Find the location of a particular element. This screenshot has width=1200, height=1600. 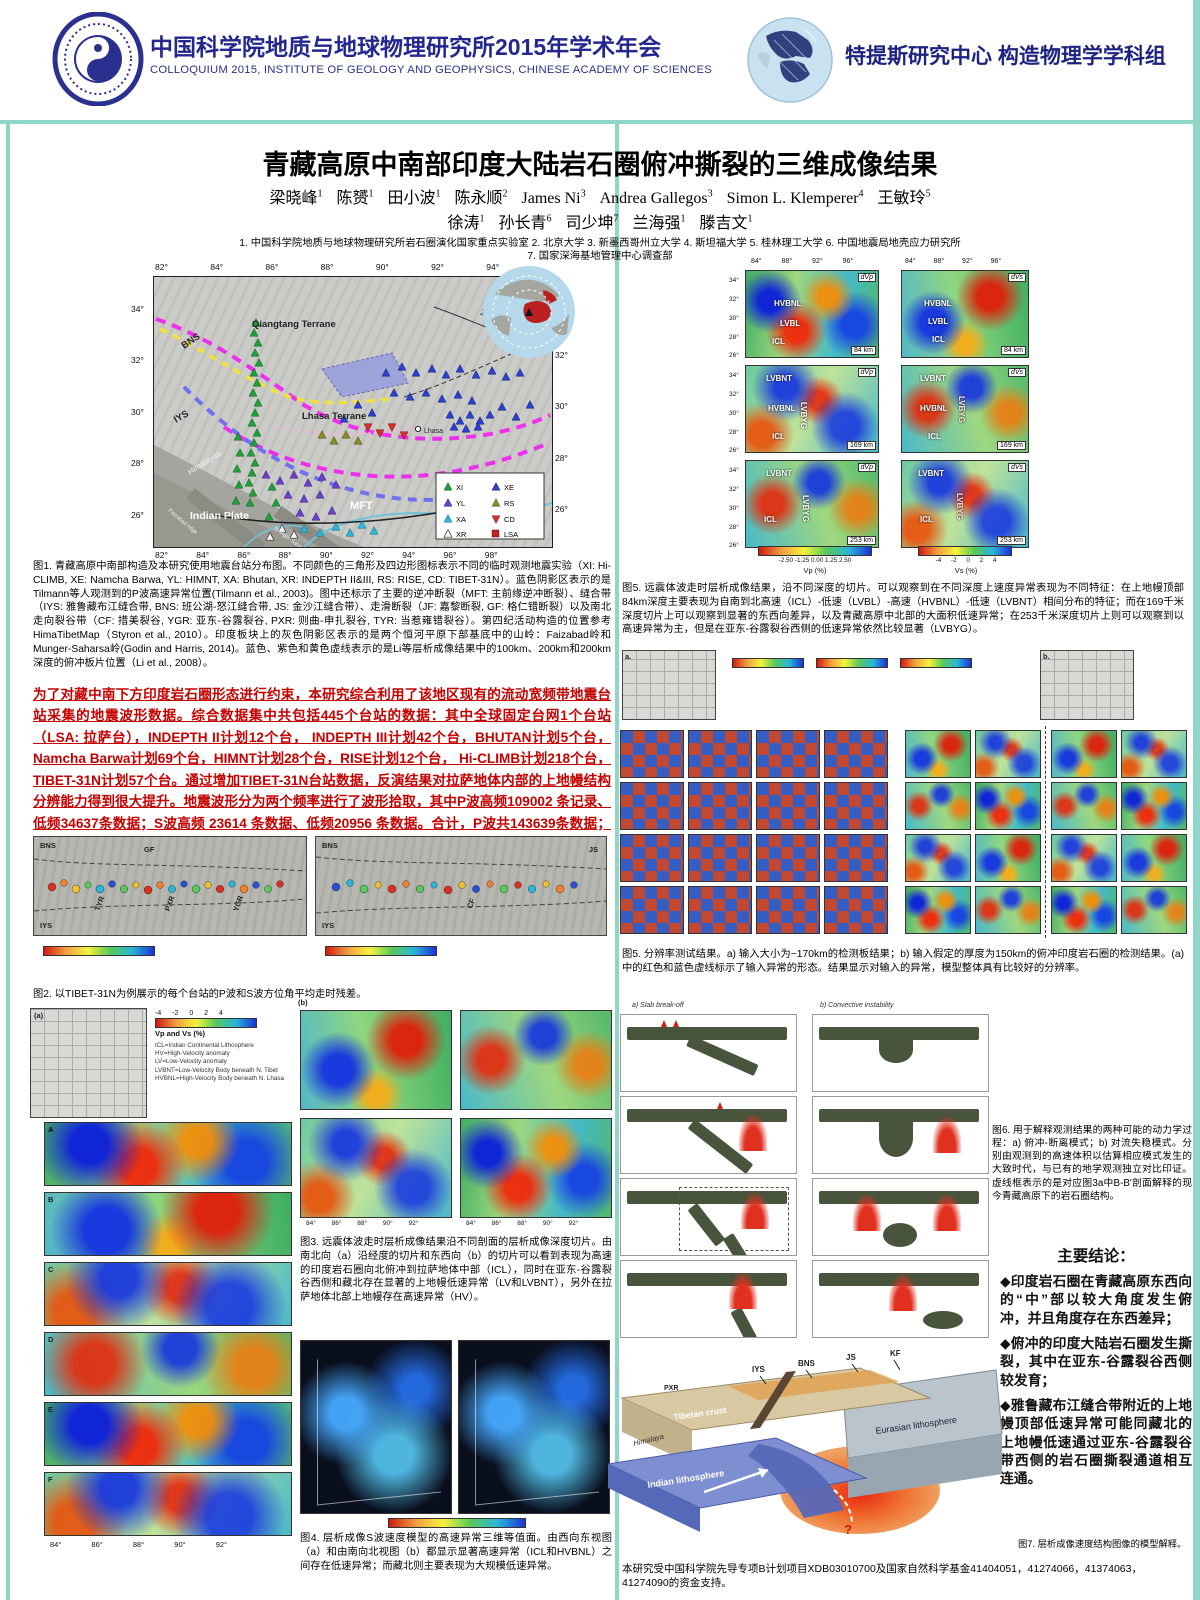

authors-line-2: 徐涛1 孙长青6 司少坤7 兰海强1 滕吉文1 is located at coordinates (600, 222).